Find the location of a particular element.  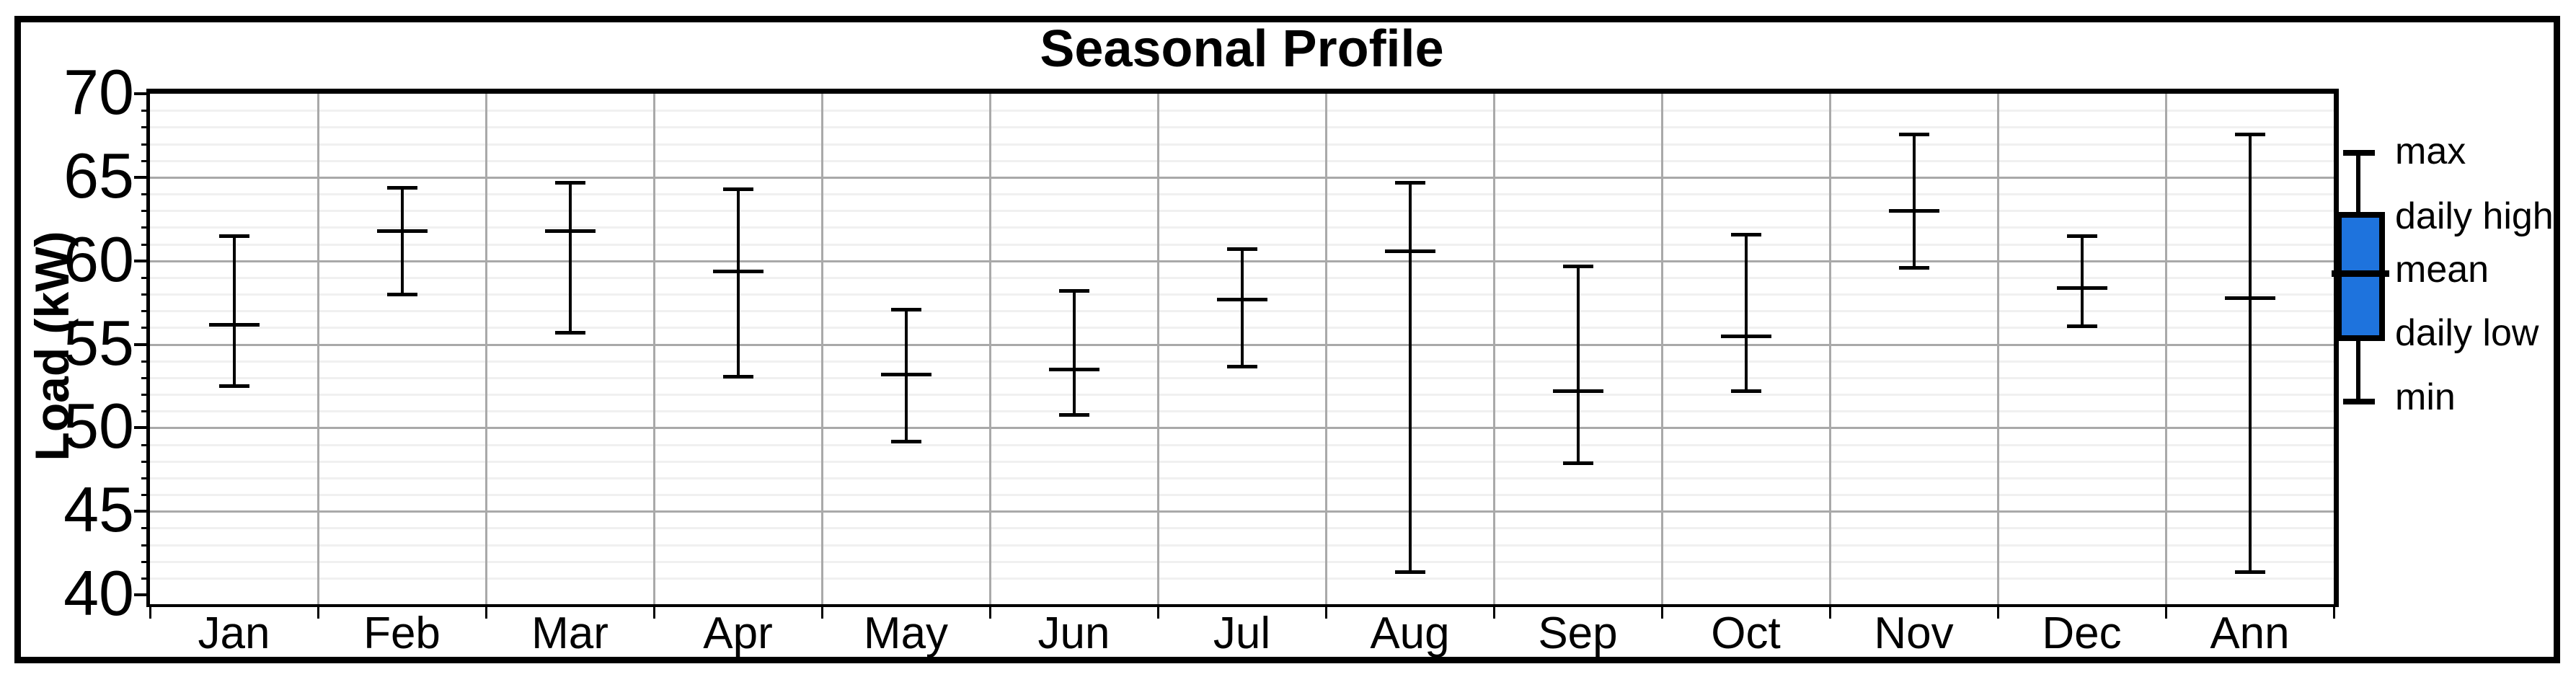

x-category-label: Nov is located at coordinates (1914, 633).